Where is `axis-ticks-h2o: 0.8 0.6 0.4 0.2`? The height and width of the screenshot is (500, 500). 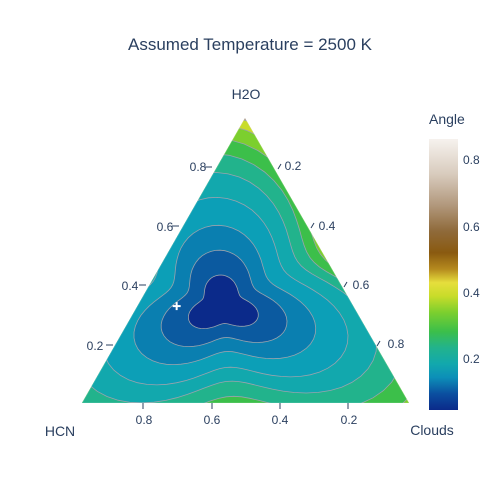
axis-ticks-h2o: 0.8 0.6 0.4 0.2 is located at coordinates (149, 256).